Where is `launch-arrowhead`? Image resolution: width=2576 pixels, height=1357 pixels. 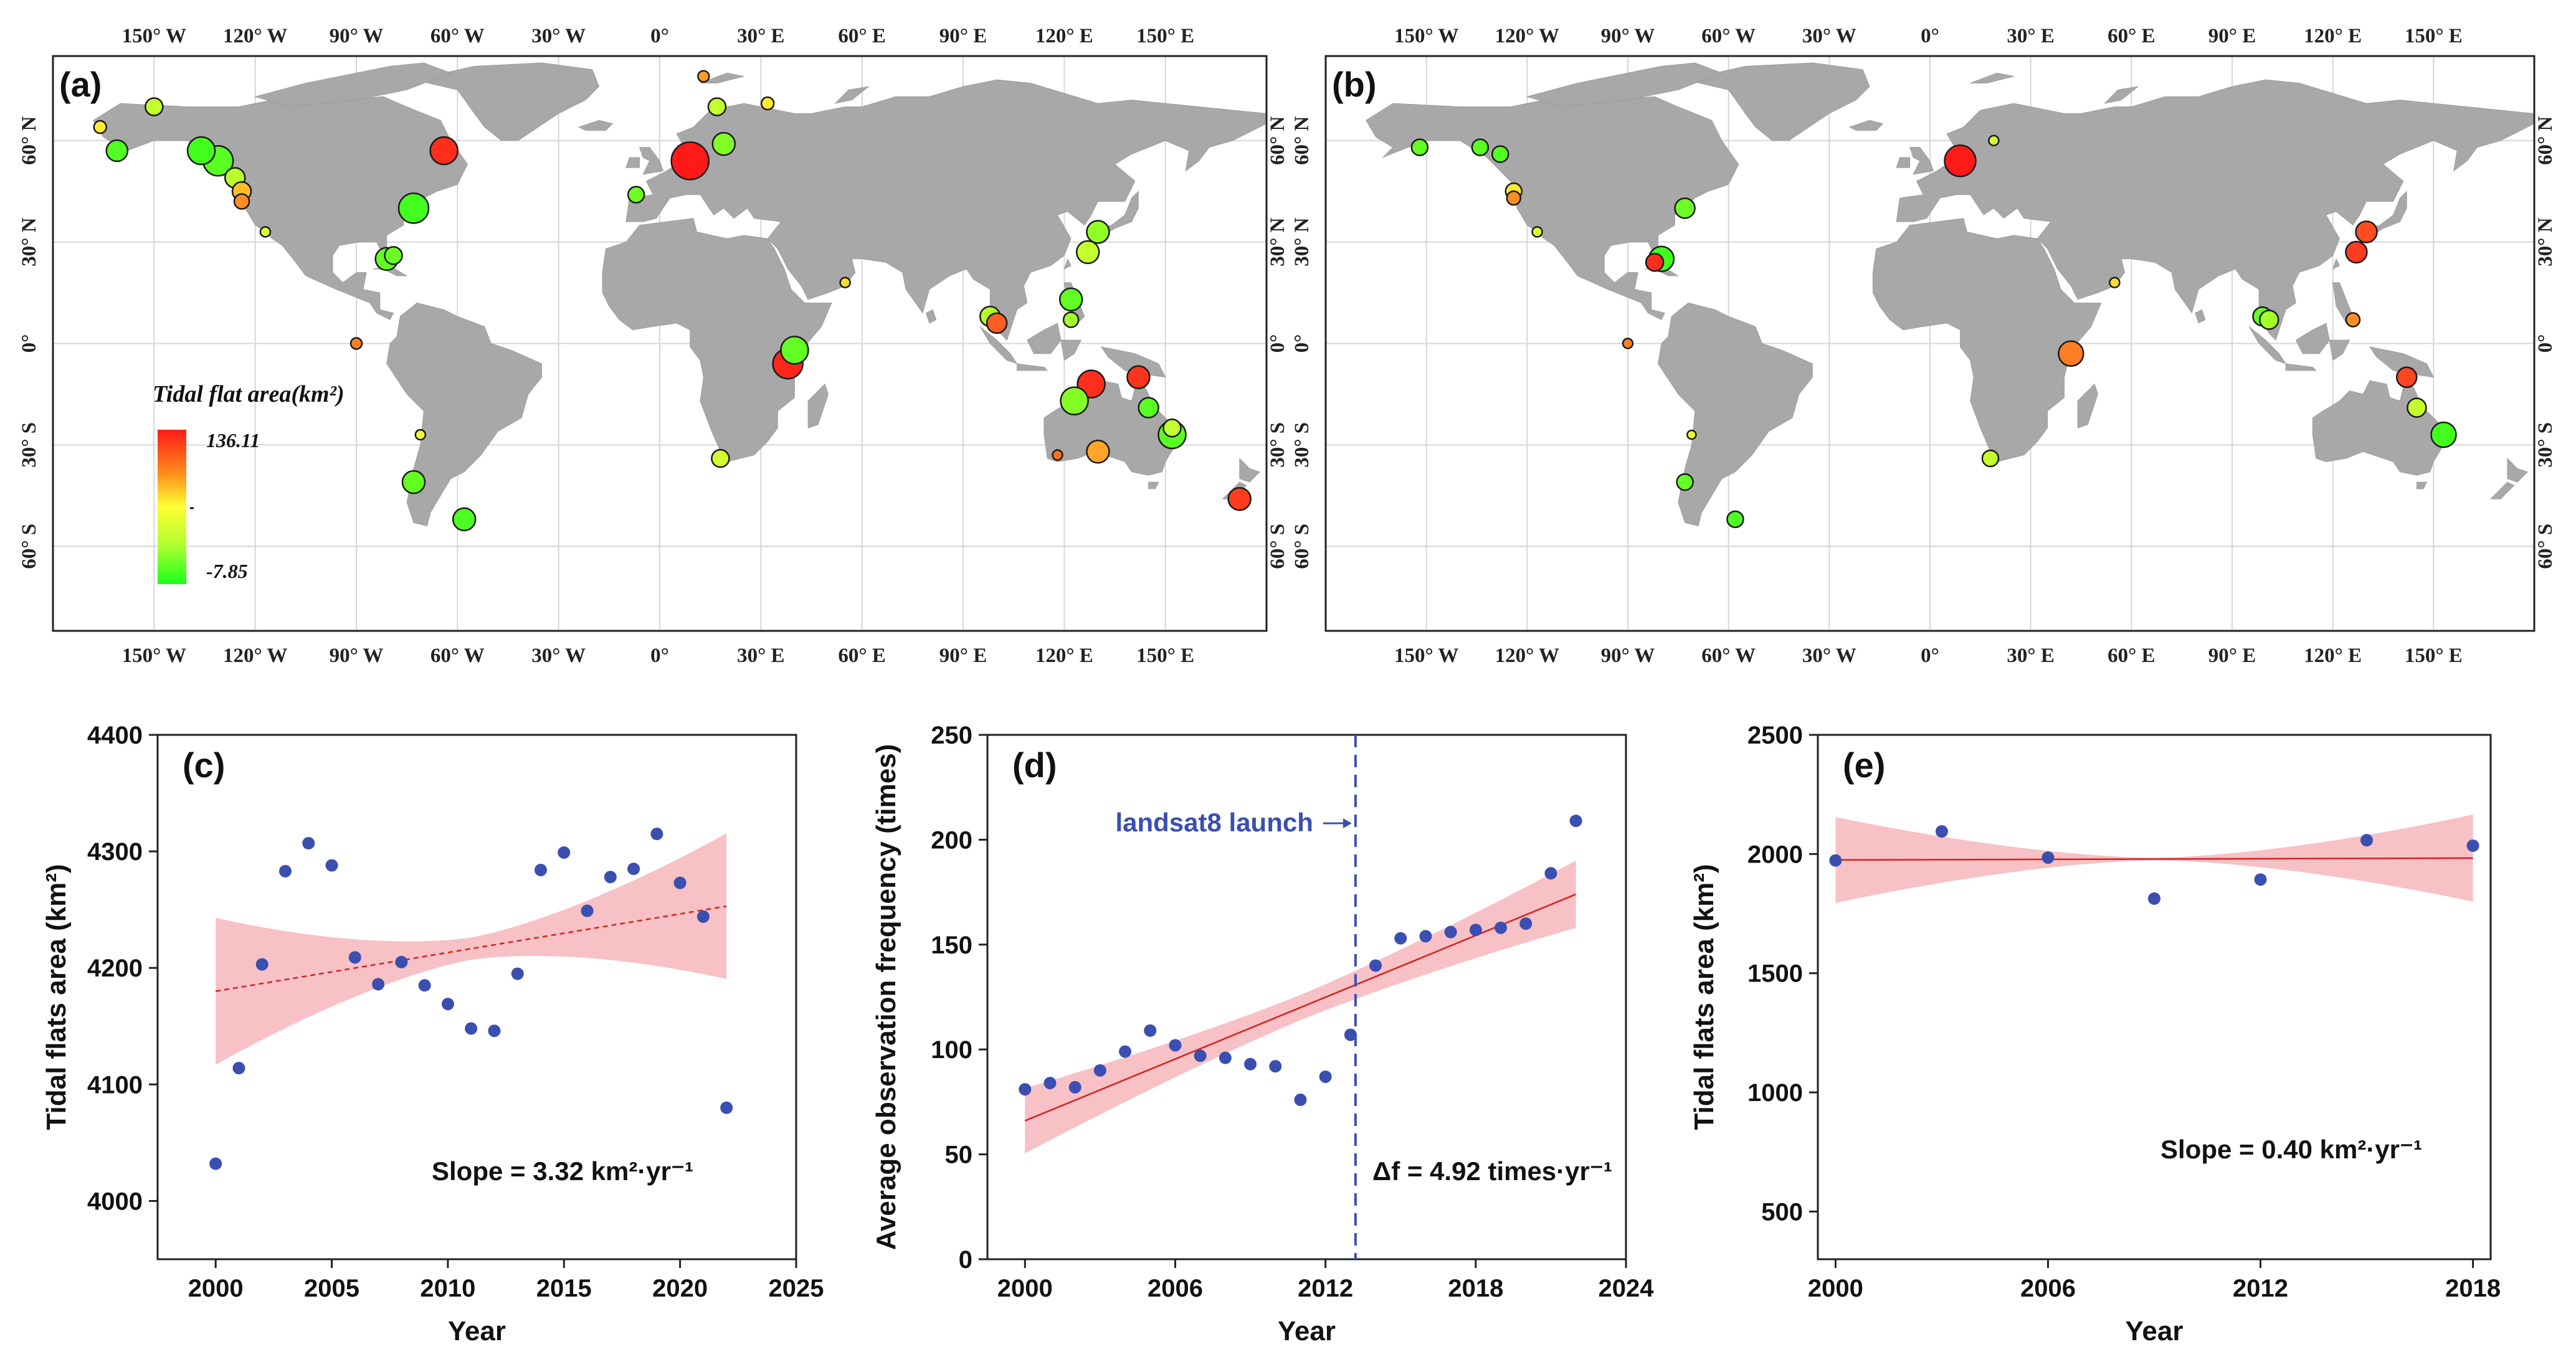 launch-arrowhead is located at coordinates (1347, 823).